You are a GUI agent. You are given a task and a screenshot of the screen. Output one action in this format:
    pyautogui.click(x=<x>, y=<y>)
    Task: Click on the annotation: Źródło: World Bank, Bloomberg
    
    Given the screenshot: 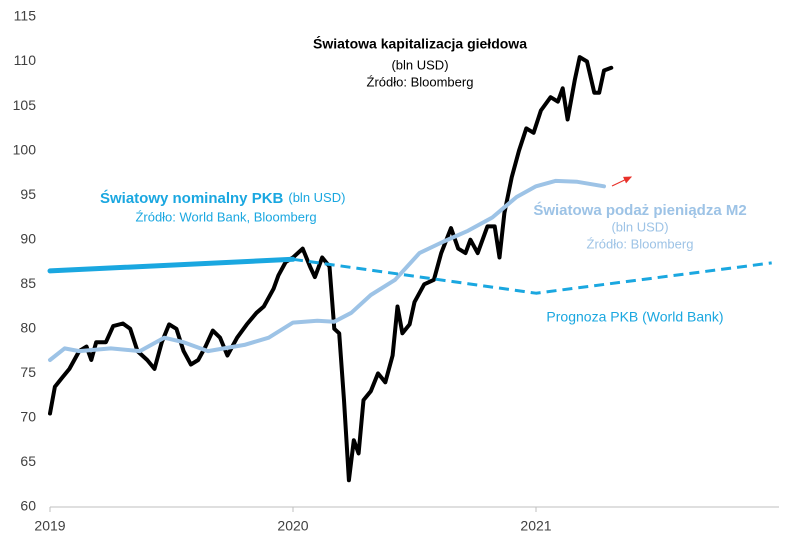 What is the action you would take?
    pyautogui.click(x=225, y=216)
    